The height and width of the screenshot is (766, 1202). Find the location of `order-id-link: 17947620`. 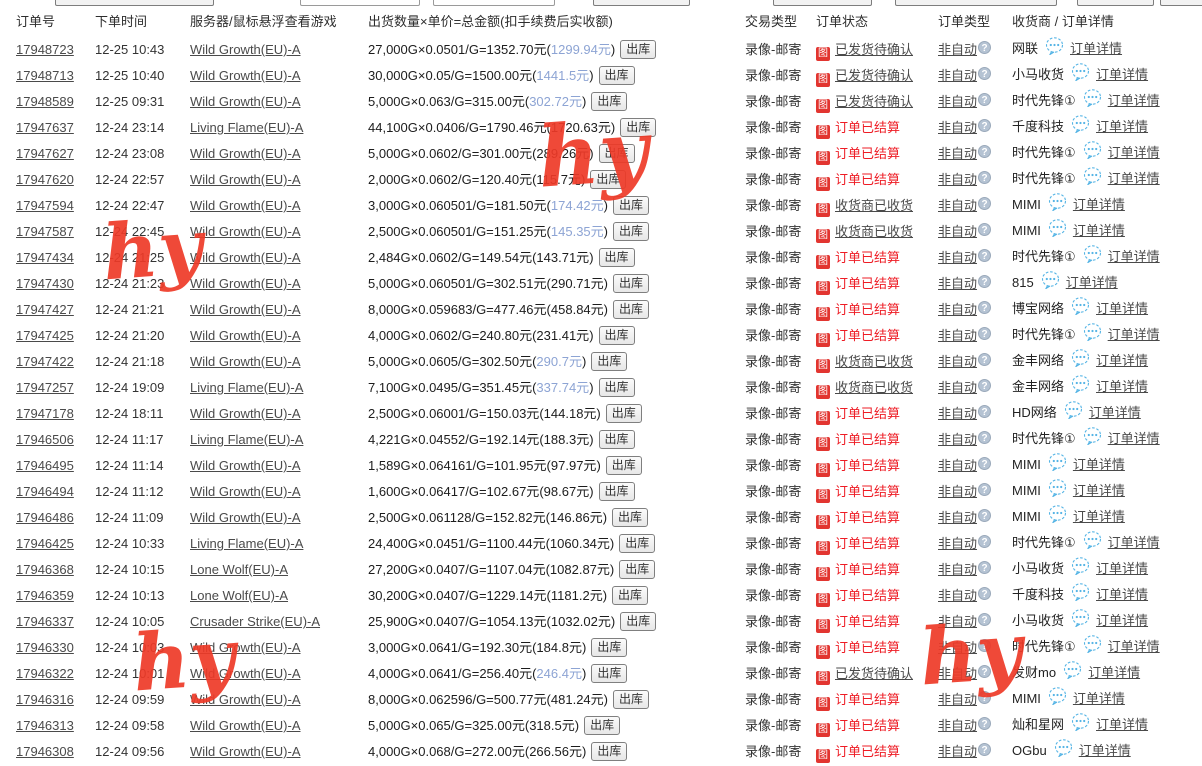

order-id-link: 17947620 is located at coordinates (45, 179).